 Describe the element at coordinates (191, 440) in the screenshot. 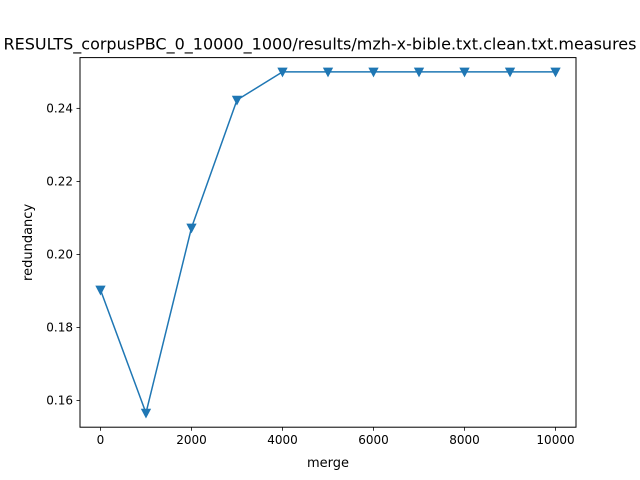

I see `x-tick-label: 2000` at that location.